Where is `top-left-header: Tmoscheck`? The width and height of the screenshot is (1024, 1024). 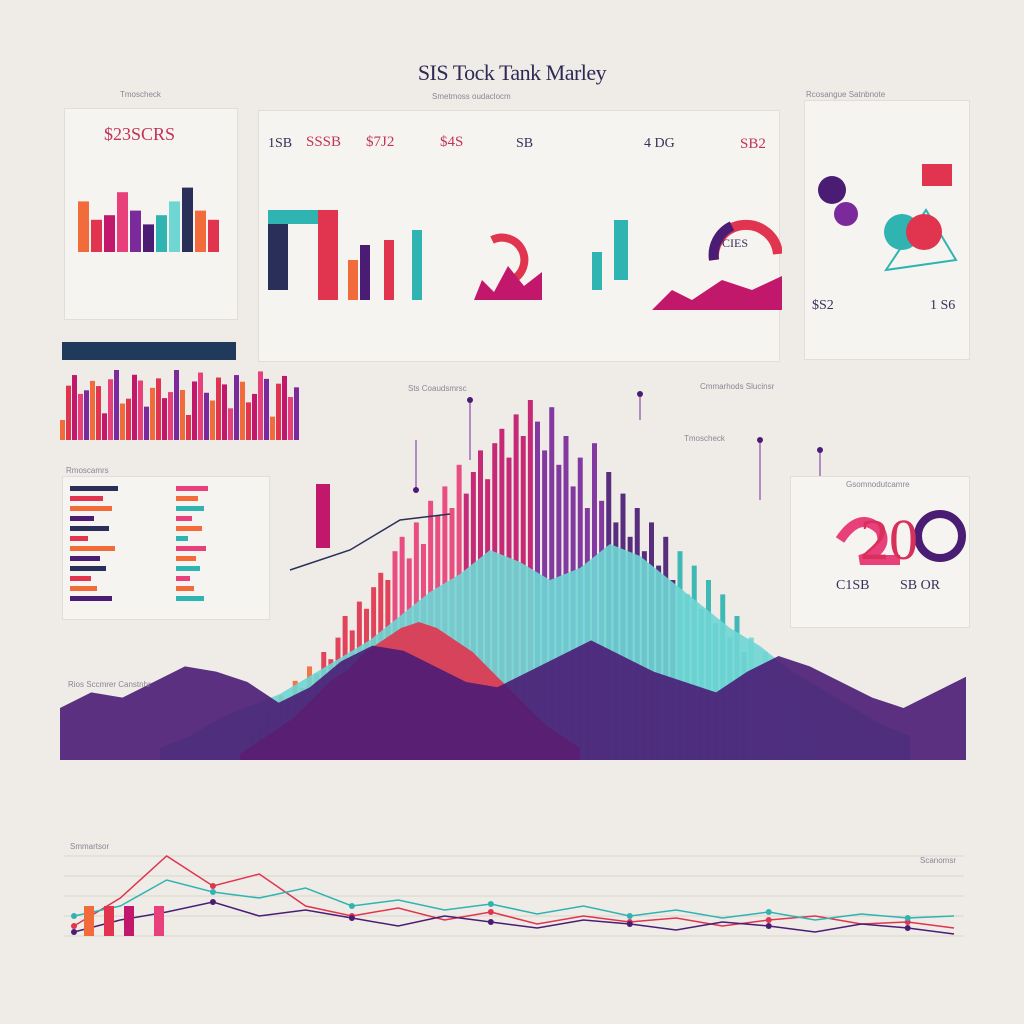
top-left-header: Tmoscheck is located at coordinates (140, 94).